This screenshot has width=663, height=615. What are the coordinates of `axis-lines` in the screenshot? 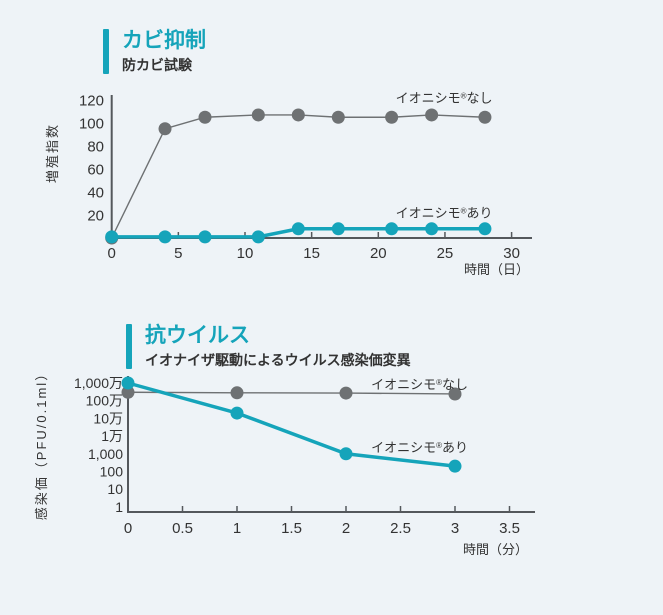 It's located at (331, 444).